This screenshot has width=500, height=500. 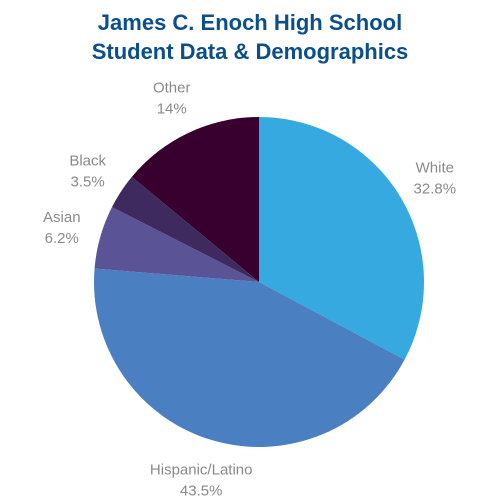 What do you see at coordinates (62, 217) in the screenshot?
I see `slice-name-asian: Asian` at bounding box center [62, 217].